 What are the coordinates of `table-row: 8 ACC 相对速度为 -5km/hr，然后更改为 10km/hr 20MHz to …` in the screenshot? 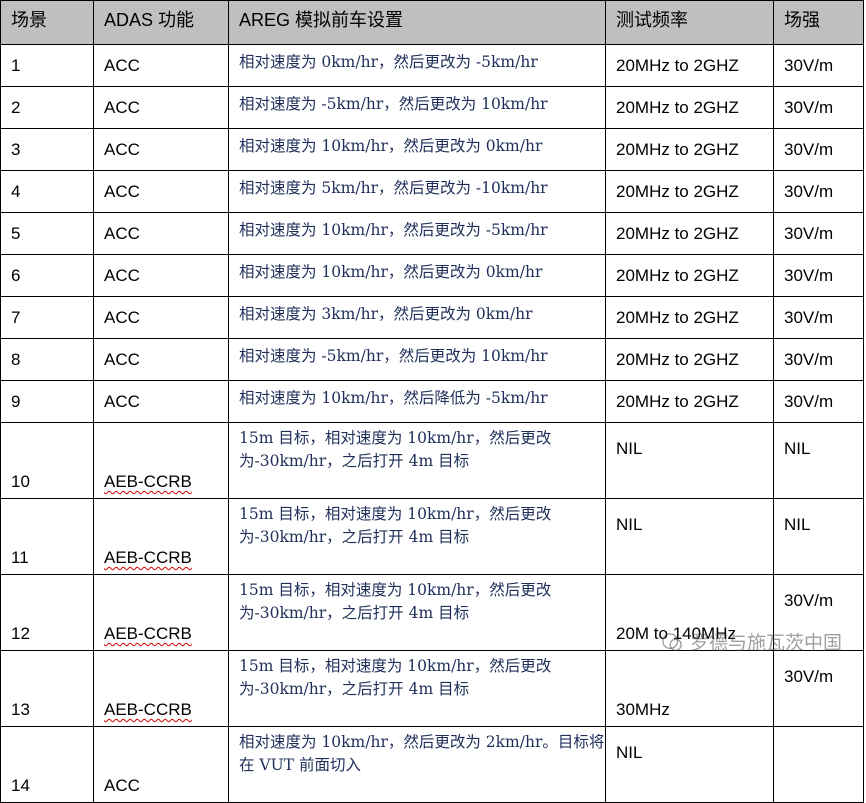 It's located at (432, 359).